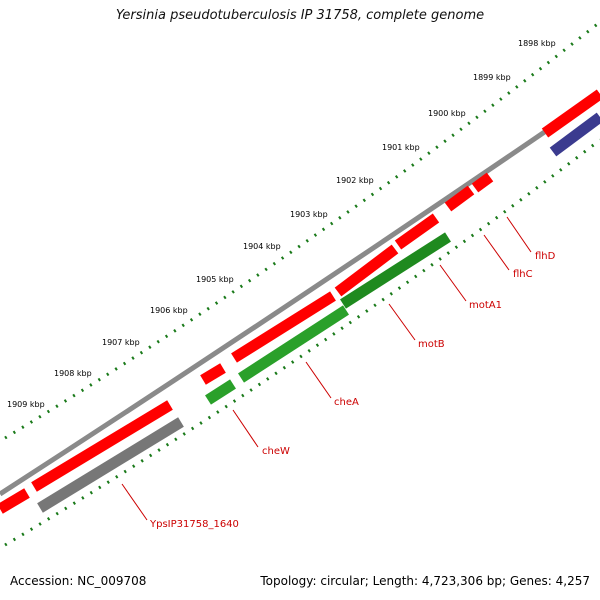 This screenshot has width=600, height=600. What do you see at coordinates (194, 524) in the screenshot?
I see `gene-label-YpsIP31758_1640: YpsIP31758_1640` at bounding box center [194, 524].